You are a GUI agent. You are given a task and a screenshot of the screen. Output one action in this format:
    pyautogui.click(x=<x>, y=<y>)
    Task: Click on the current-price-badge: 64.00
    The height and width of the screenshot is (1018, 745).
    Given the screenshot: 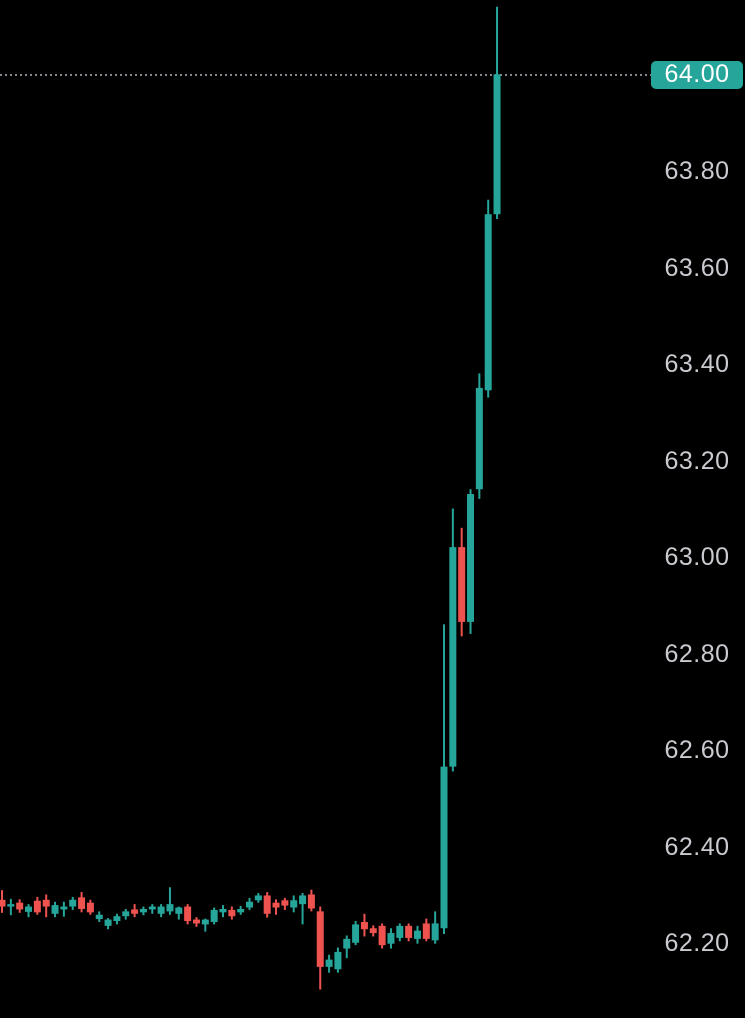 What is the action you would take?
    pyautogui.click(x=697, y=74)
    